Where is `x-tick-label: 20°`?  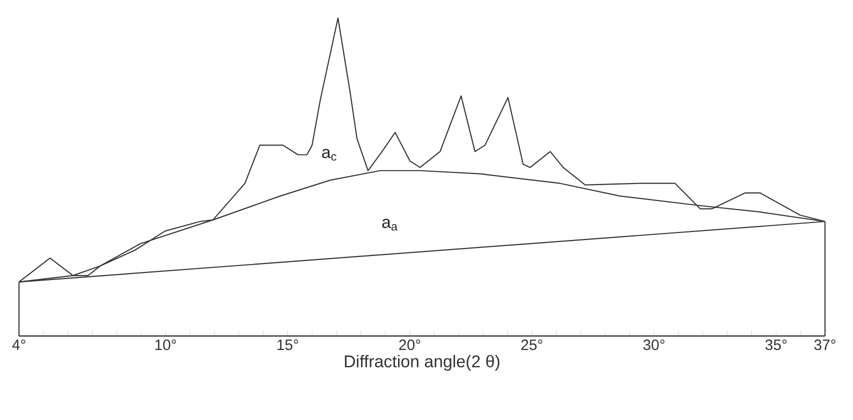
x-tick-label: 20° is located at coordinates (409, 345).